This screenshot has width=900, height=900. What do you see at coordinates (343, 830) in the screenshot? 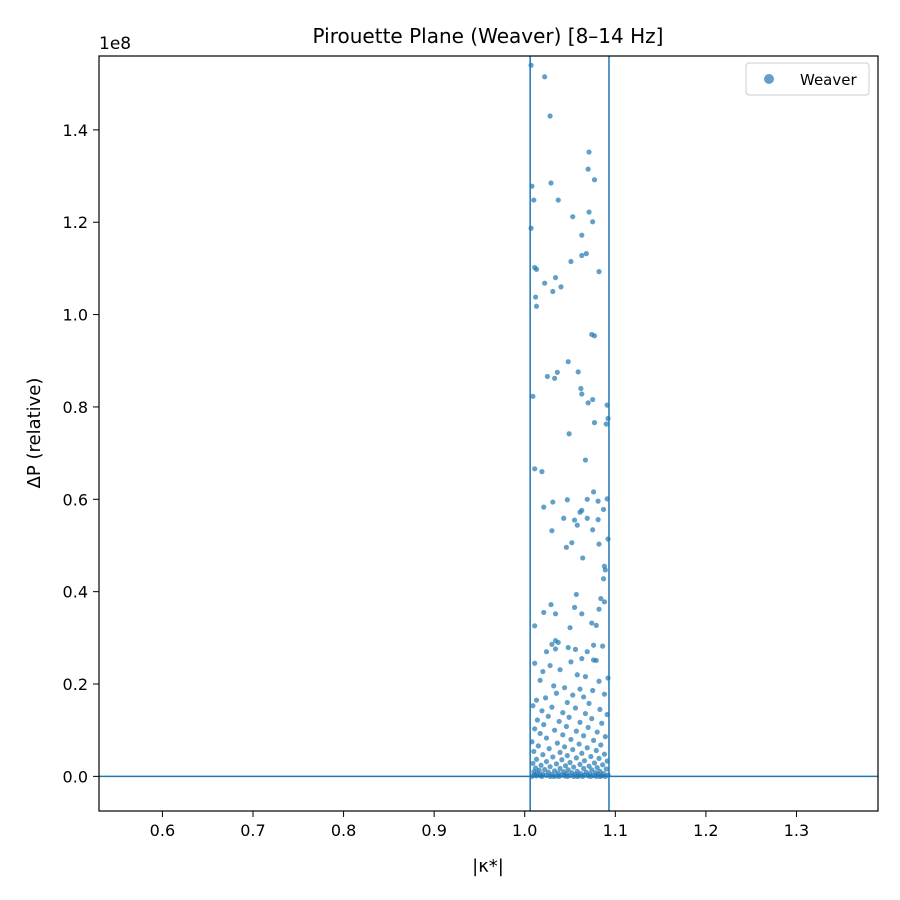
I see `x-tick-label: 0.8` at bounding box center [343, 830].